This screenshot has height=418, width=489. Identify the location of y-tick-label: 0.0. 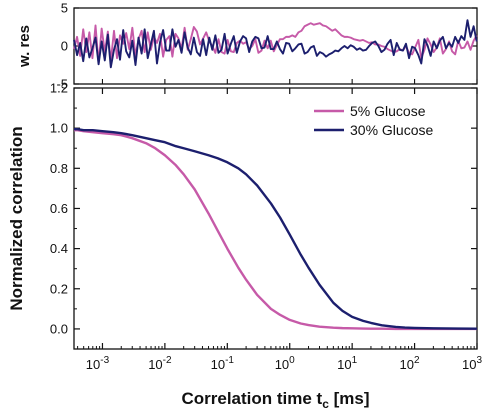
(59, 328).